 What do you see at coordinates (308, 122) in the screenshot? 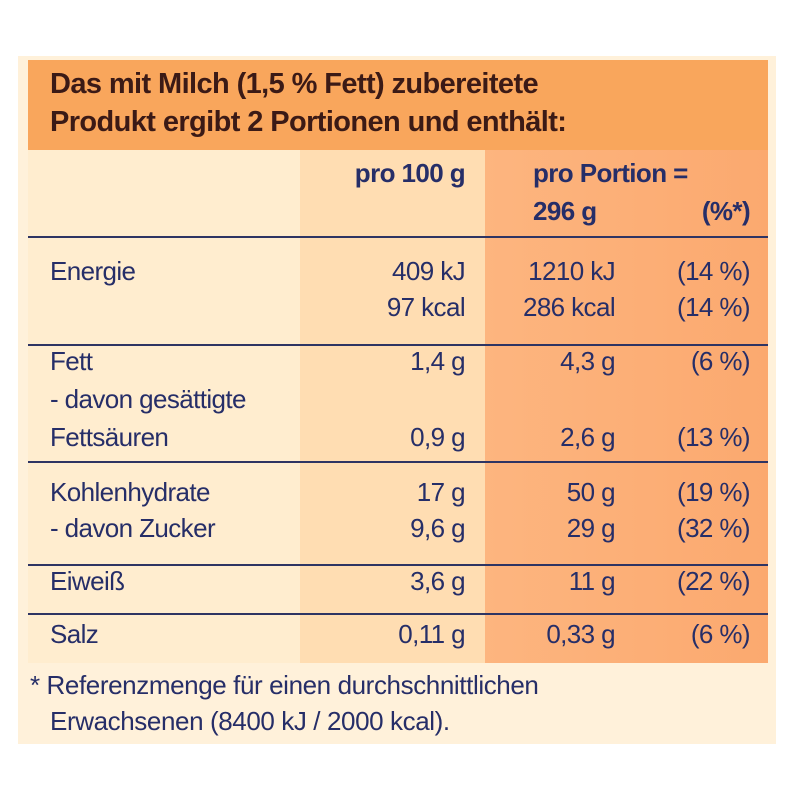
I see `title-line-2: Produkt ergibt 2 Portionen und enthält:` at bounding box center [308, 122].